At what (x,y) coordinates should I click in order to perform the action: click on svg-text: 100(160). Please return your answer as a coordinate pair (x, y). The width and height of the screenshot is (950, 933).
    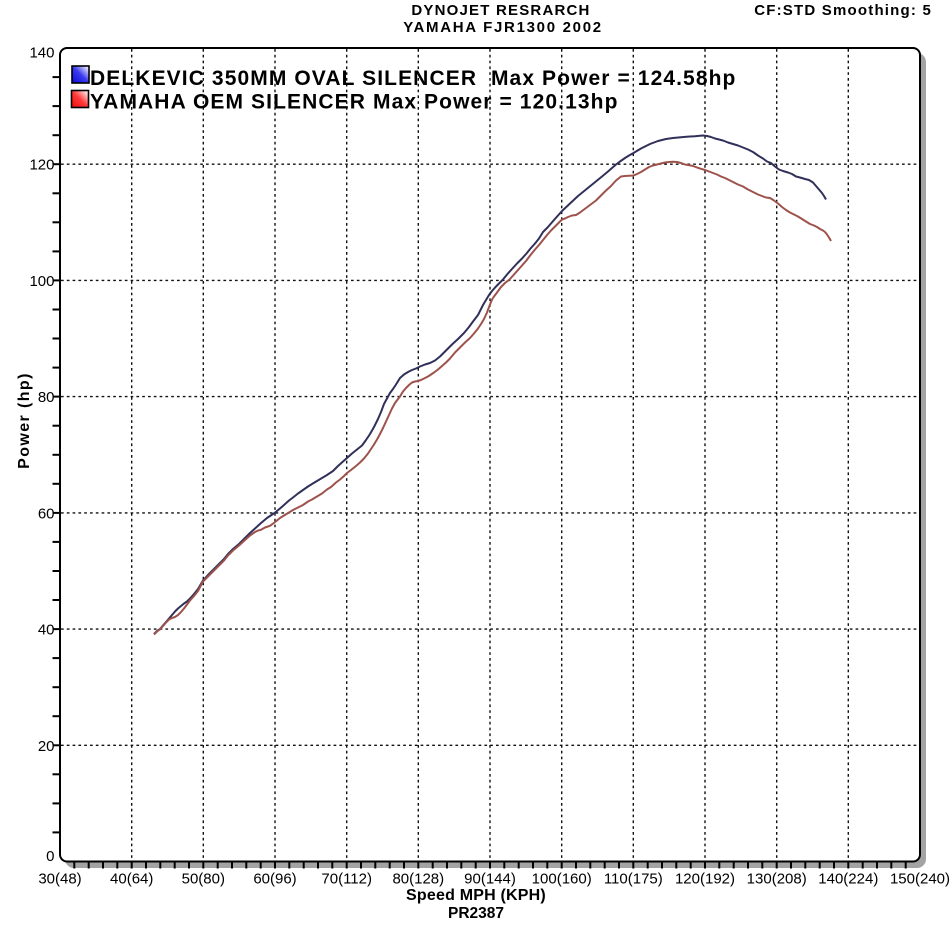
    Looking at the image, I should click on (562, 879).